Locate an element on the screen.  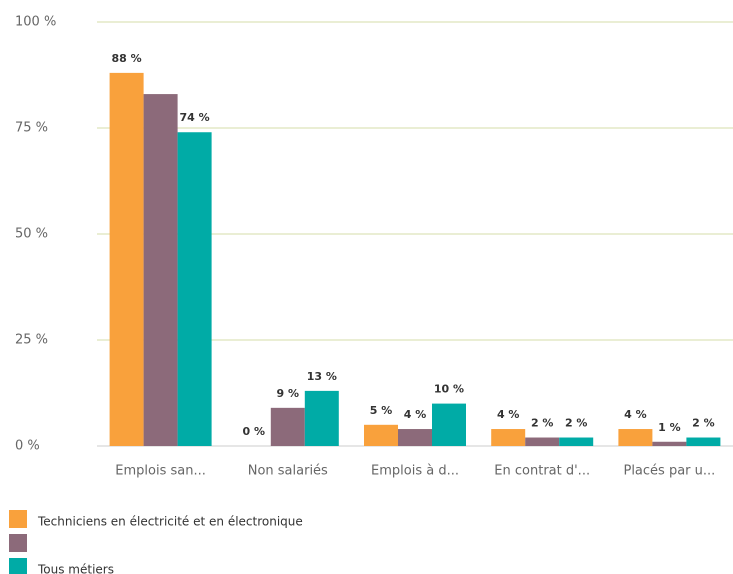
y-tick-label: 0 % is located at coordinates (27, 446).